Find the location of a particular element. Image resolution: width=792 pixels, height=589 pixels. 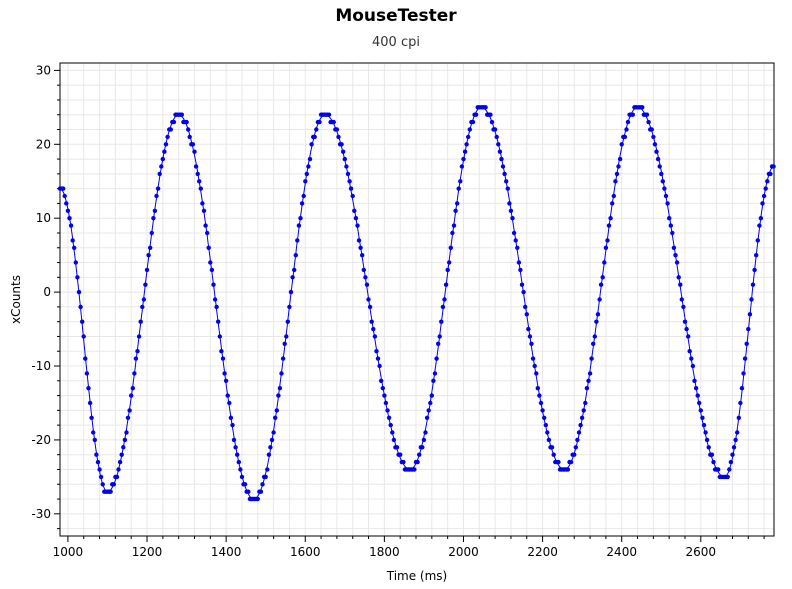

y-tick-label: -30 is located at coordinates (41, 514).